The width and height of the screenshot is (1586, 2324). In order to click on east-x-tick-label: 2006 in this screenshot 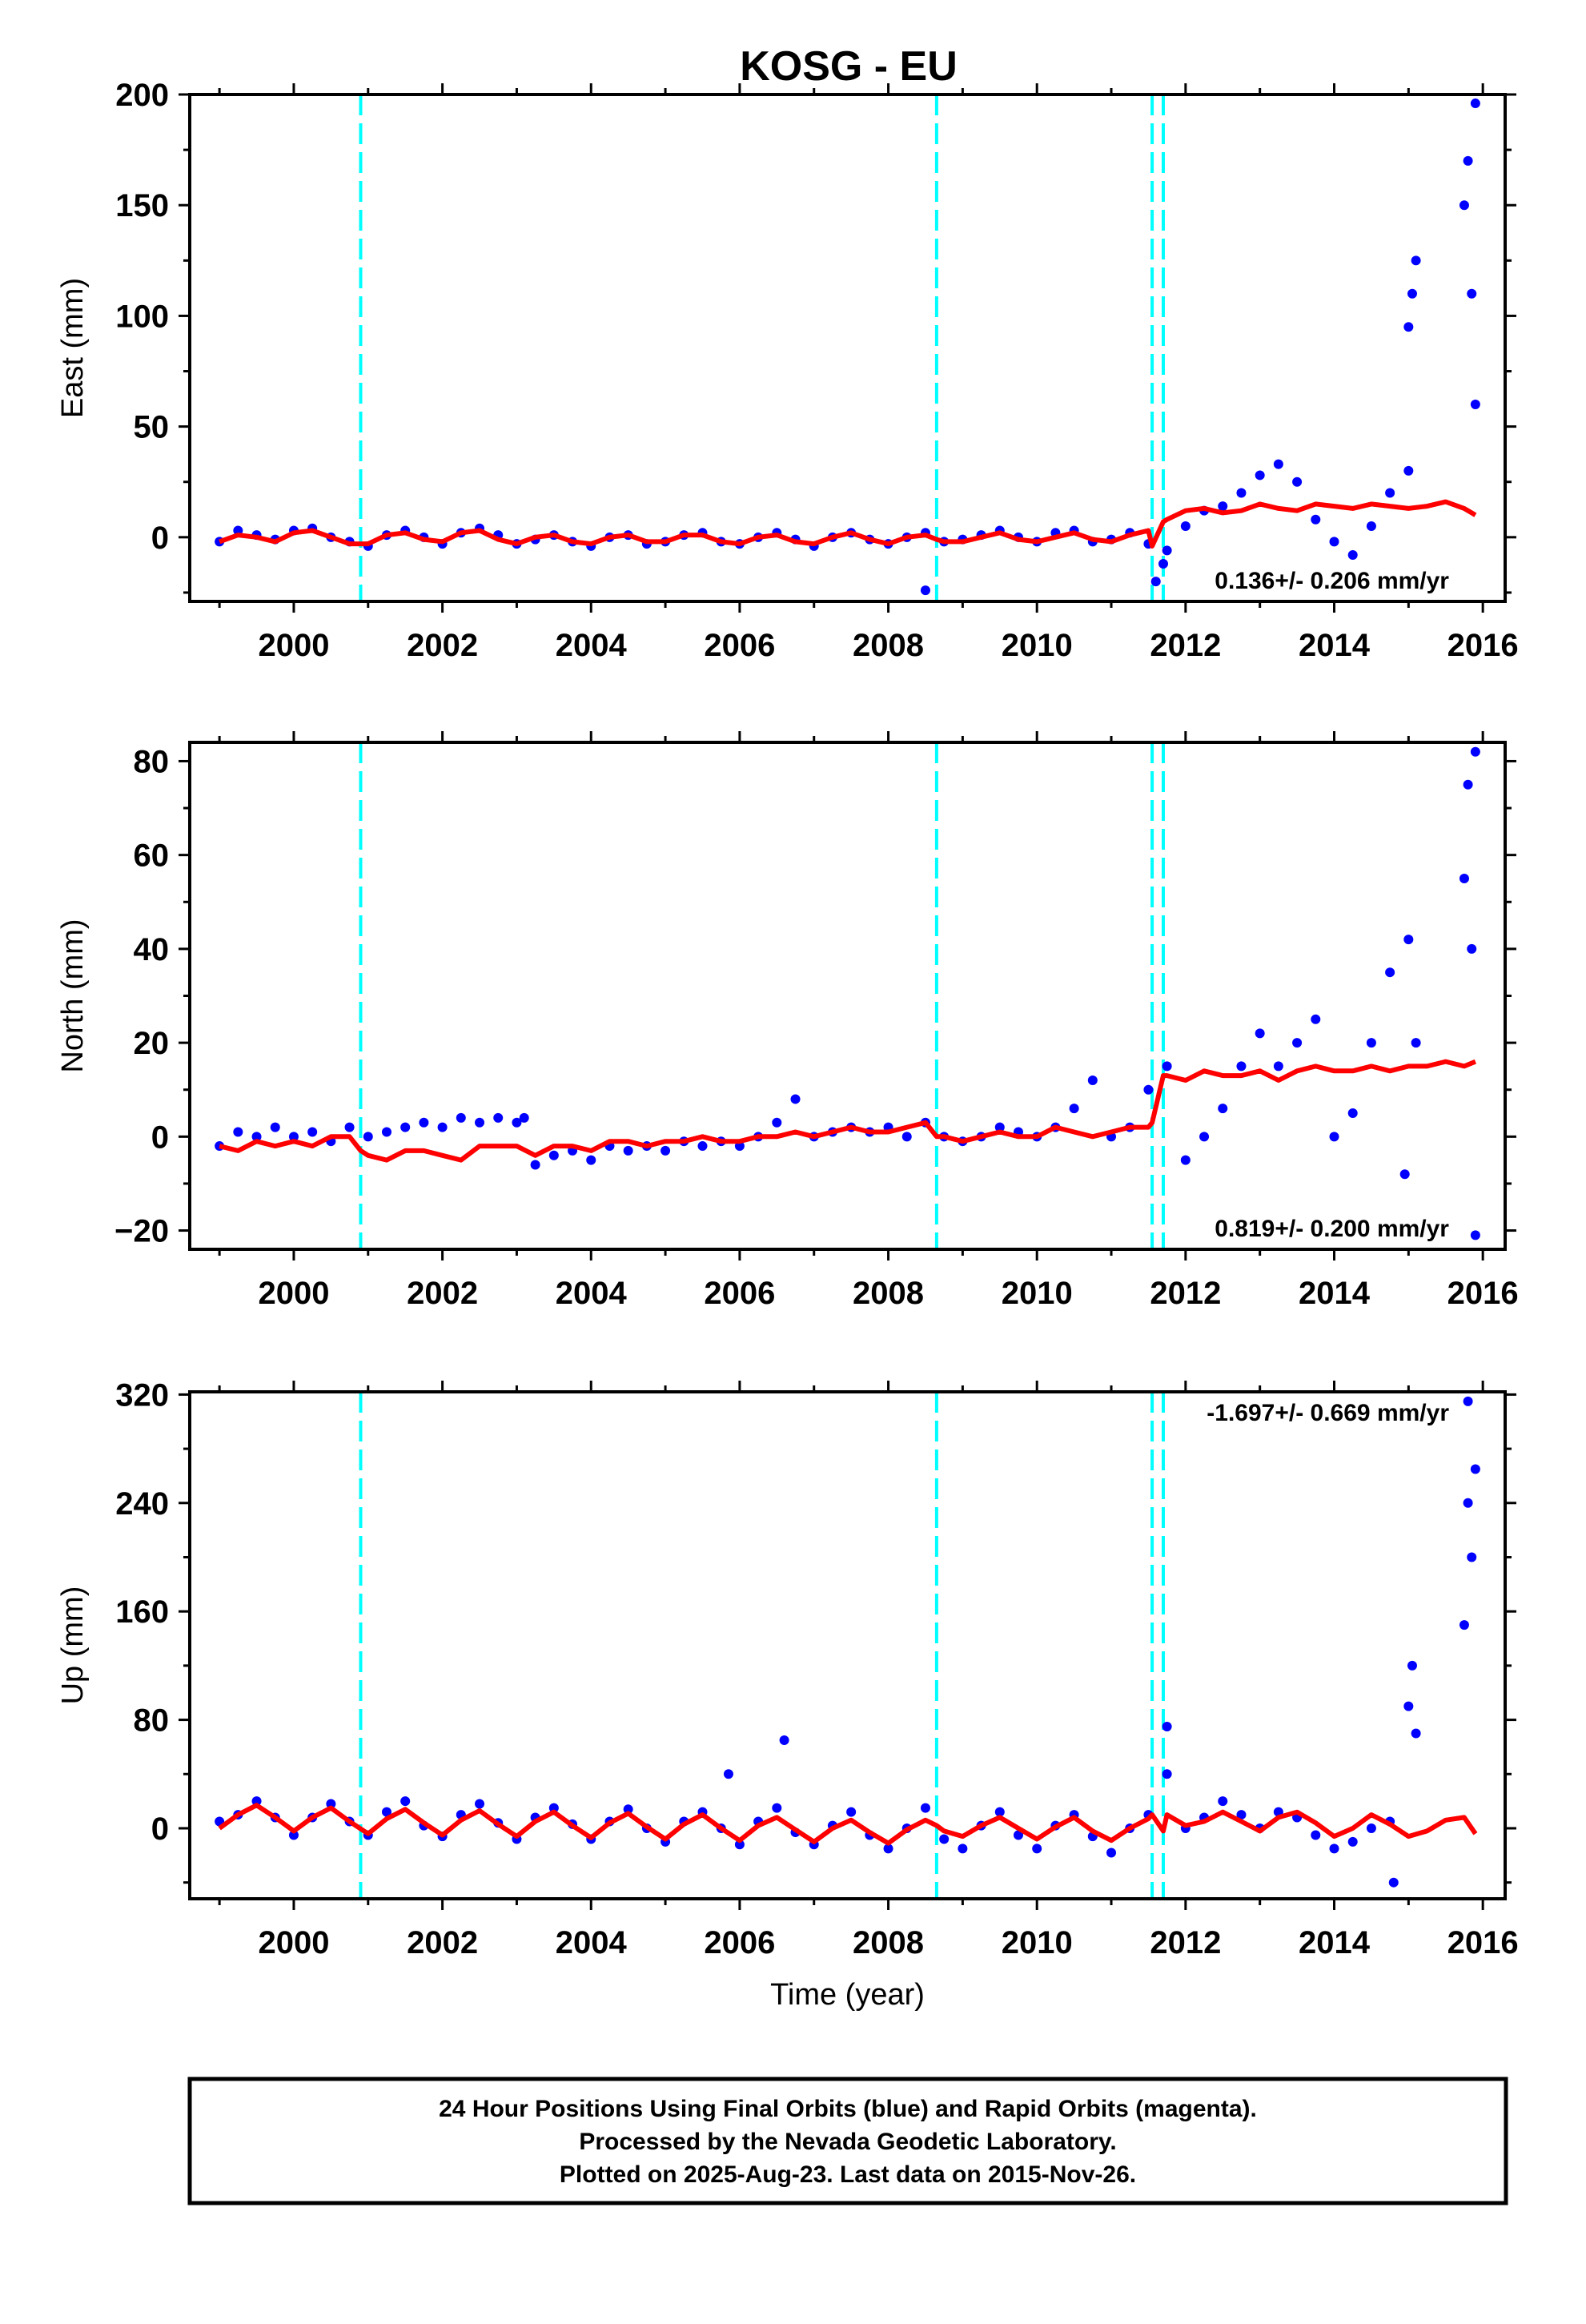, I will do `click(739, 645)`.